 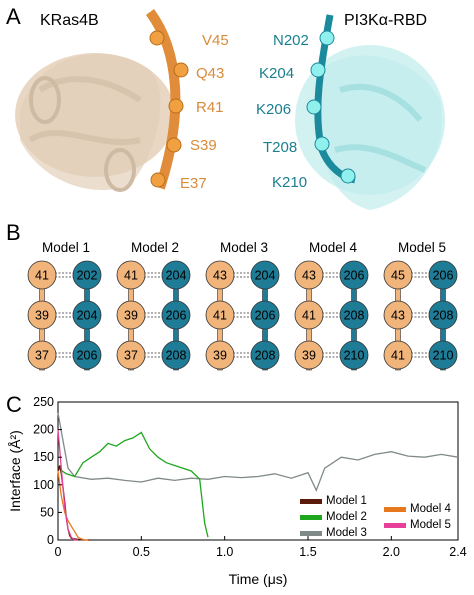 I want to click on x-axis-title: Time (μs), so click(x=258, y=579).